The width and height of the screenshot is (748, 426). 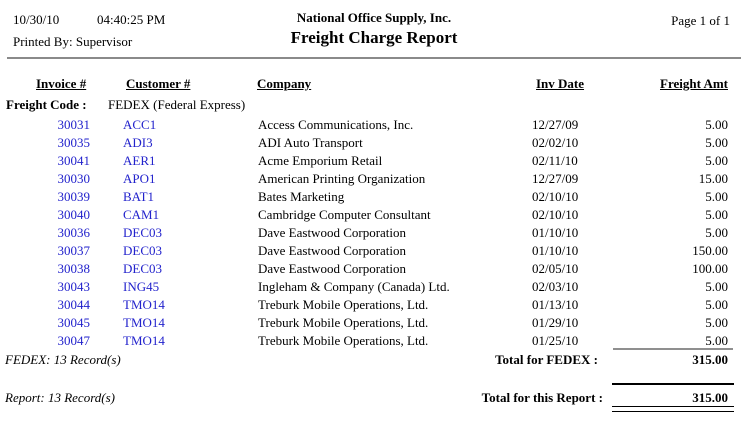 What do you see at coordinates (141, 214) in the screenshot?
I see `customer-link: CAM1` at bounding box center [141, 214].